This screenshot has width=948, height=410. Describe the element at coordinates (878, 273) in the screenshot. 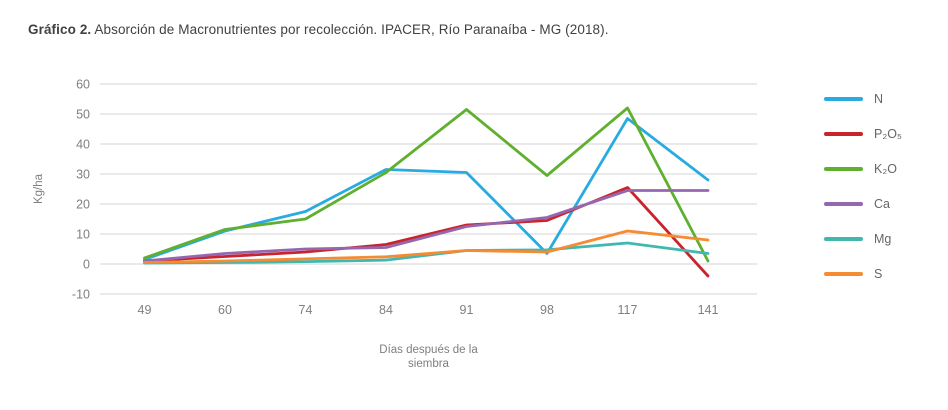

I see `legend-label-S: S` at that location.